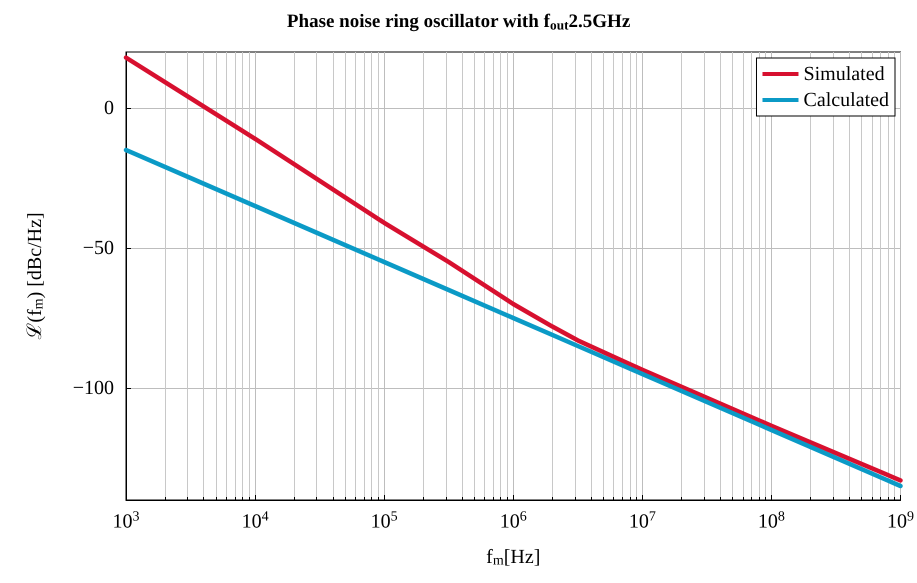 The width and height of the screenshot is (917, 583). Describe the element at coordinates (35, 276) in the screenshot. I see `y-axis-title: ℒ(fm) [dBc/Hz]` at that location.